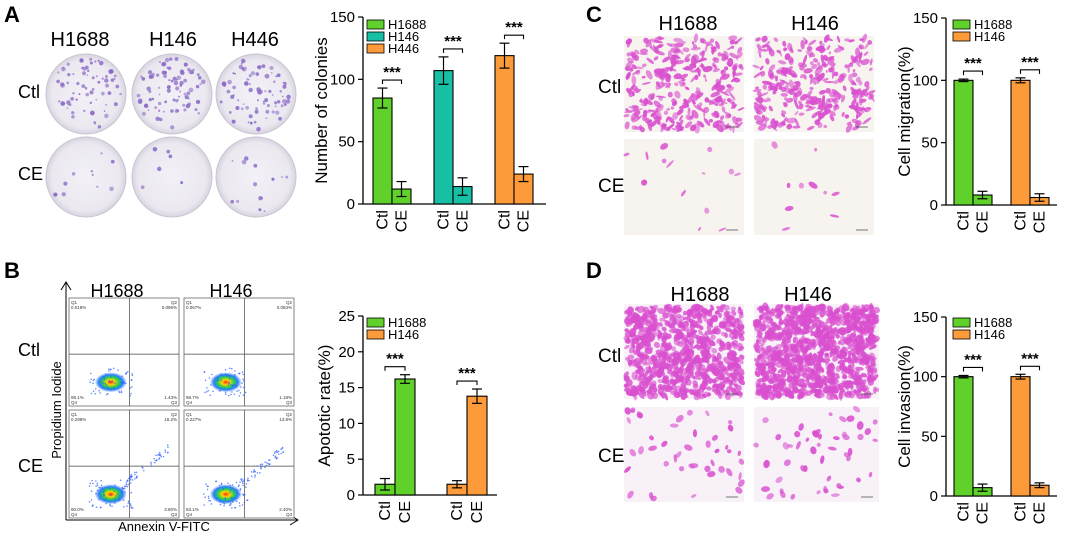 This screenshot has width=1065, height=537. Describe the element at coordinates (256, 177) in the screenshot. I see `colony-plate-h446-ce` at that location.